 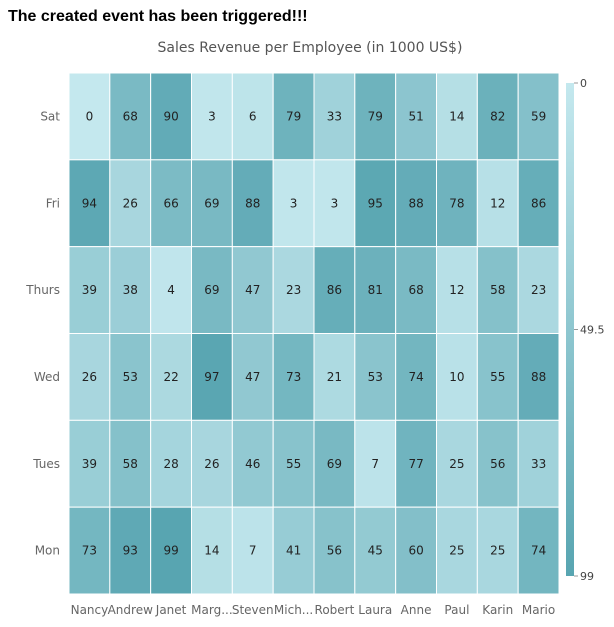 I want to click on y-axis-label: Fri, so click(x=53, y=203).